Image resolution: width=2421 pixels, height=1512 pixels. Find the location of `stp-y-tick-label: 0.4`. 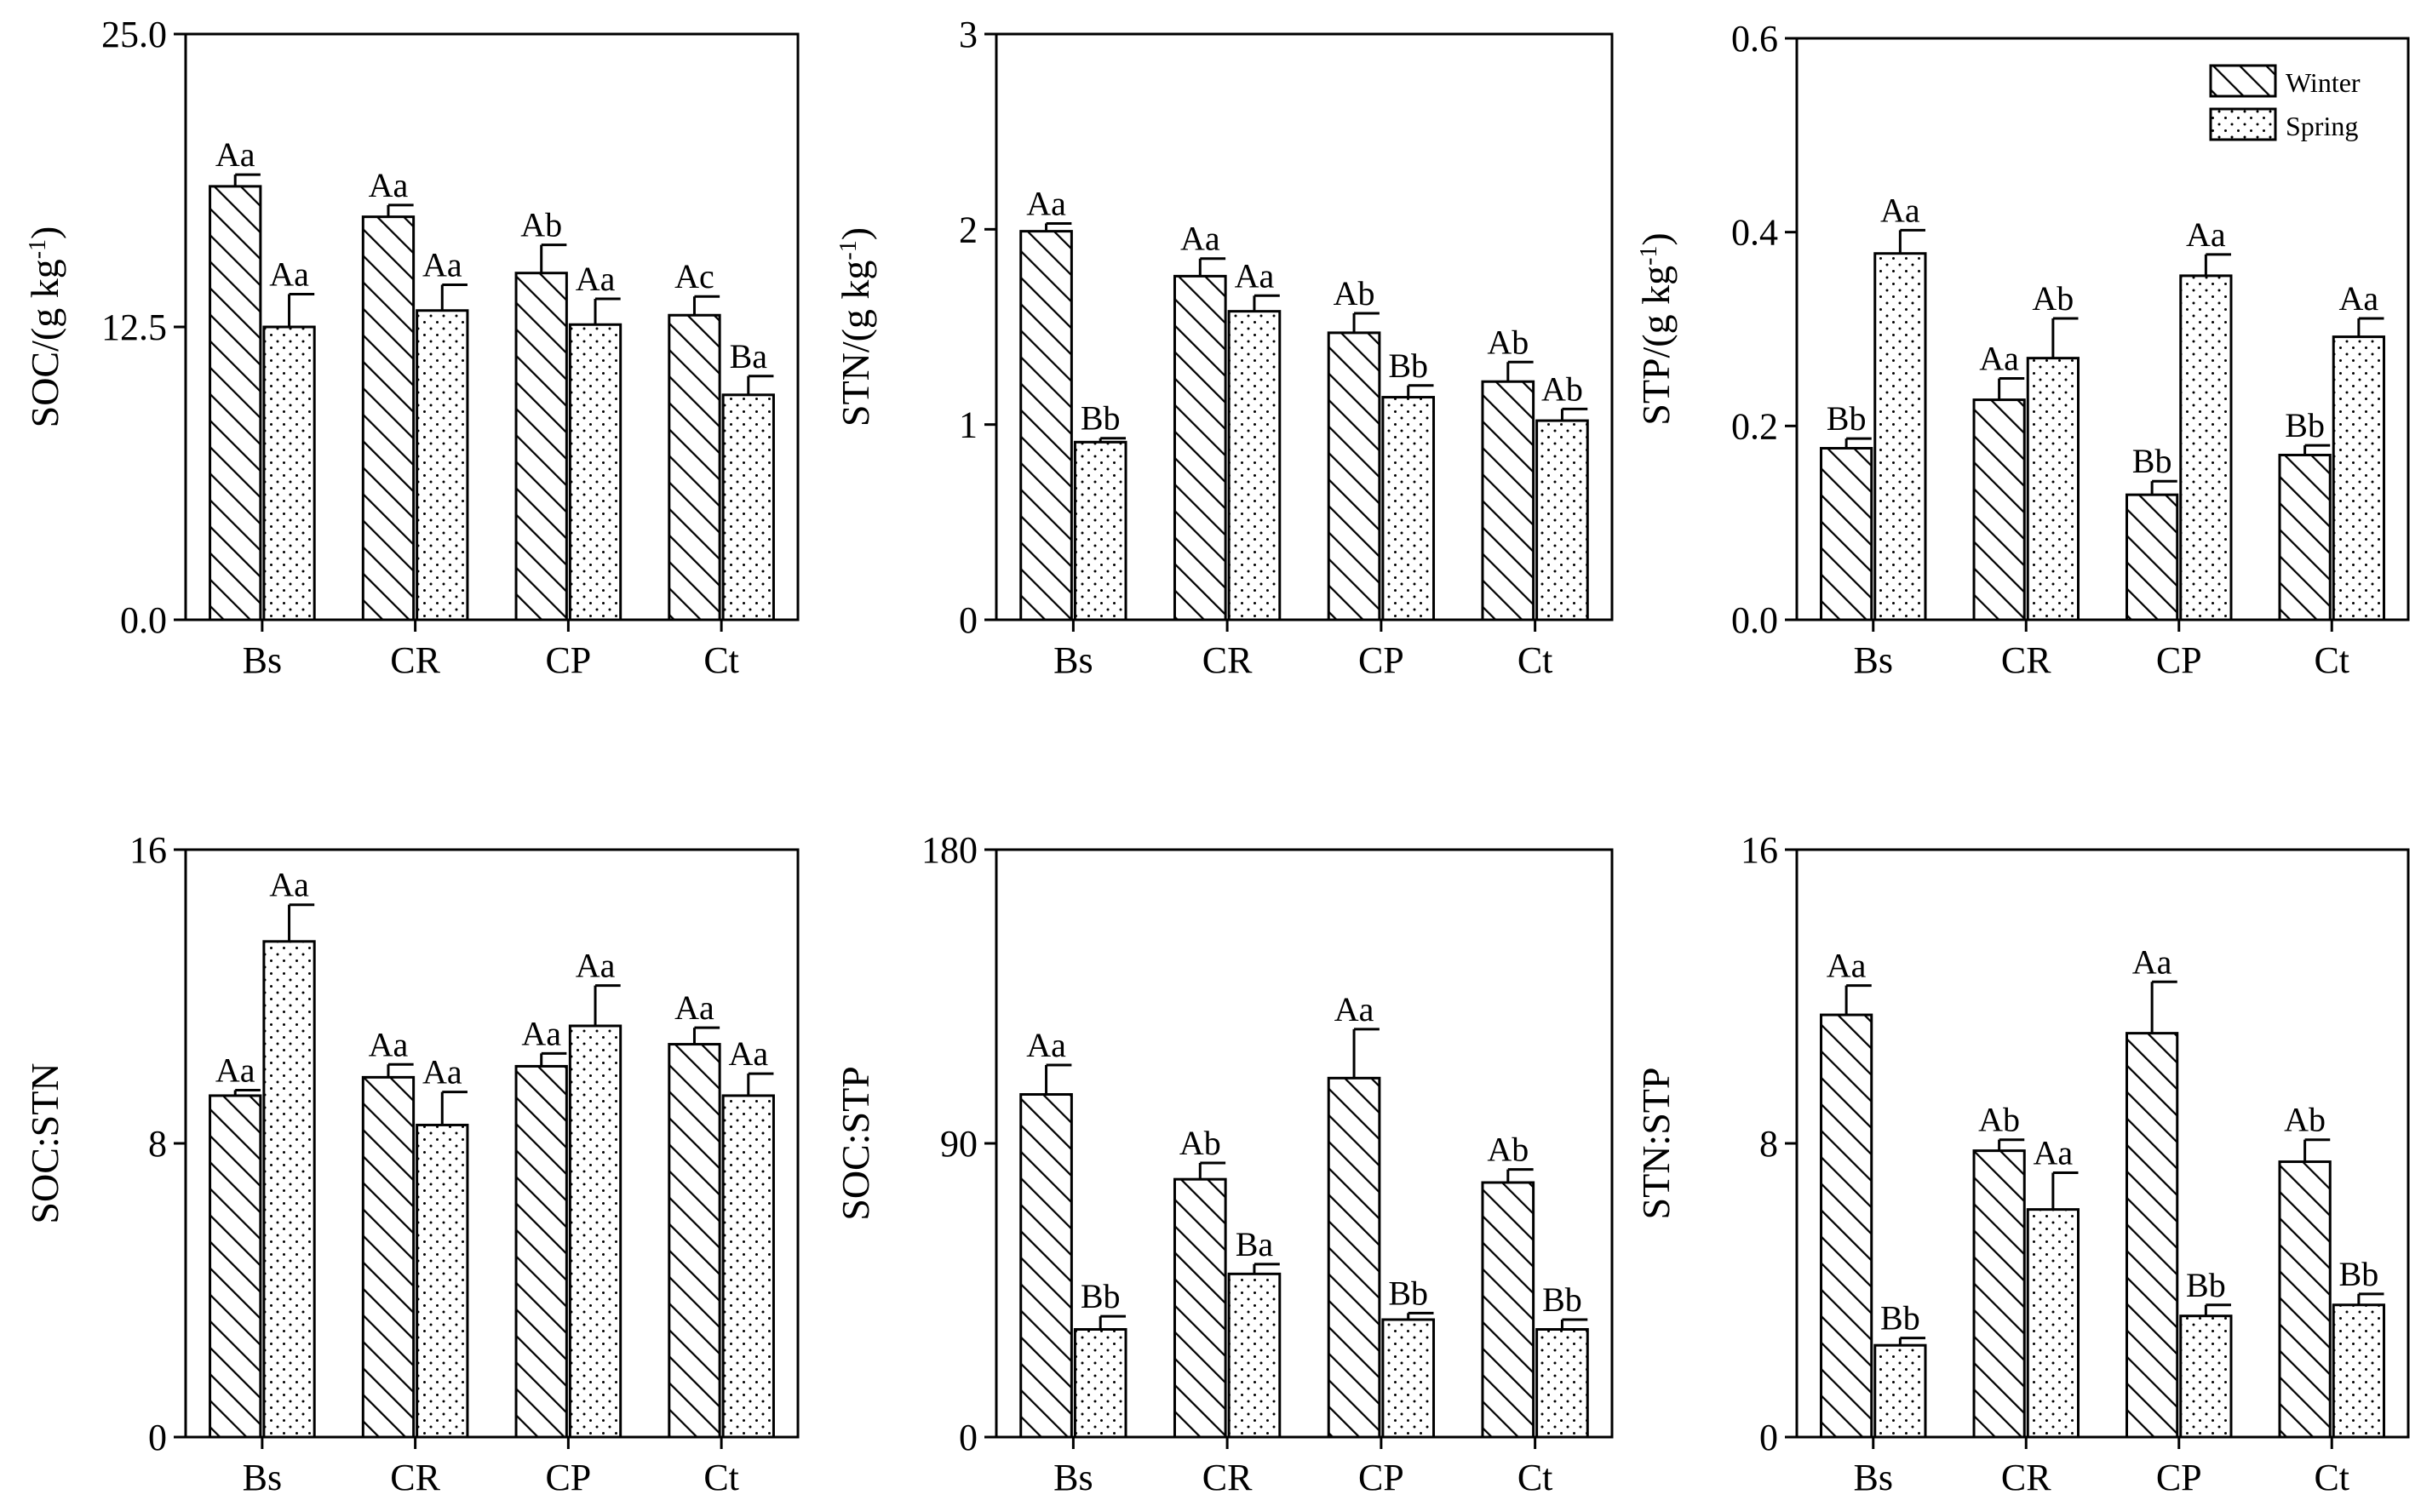

stp-y-tick-label: 0.4 is located at coordinates (1754, 233).